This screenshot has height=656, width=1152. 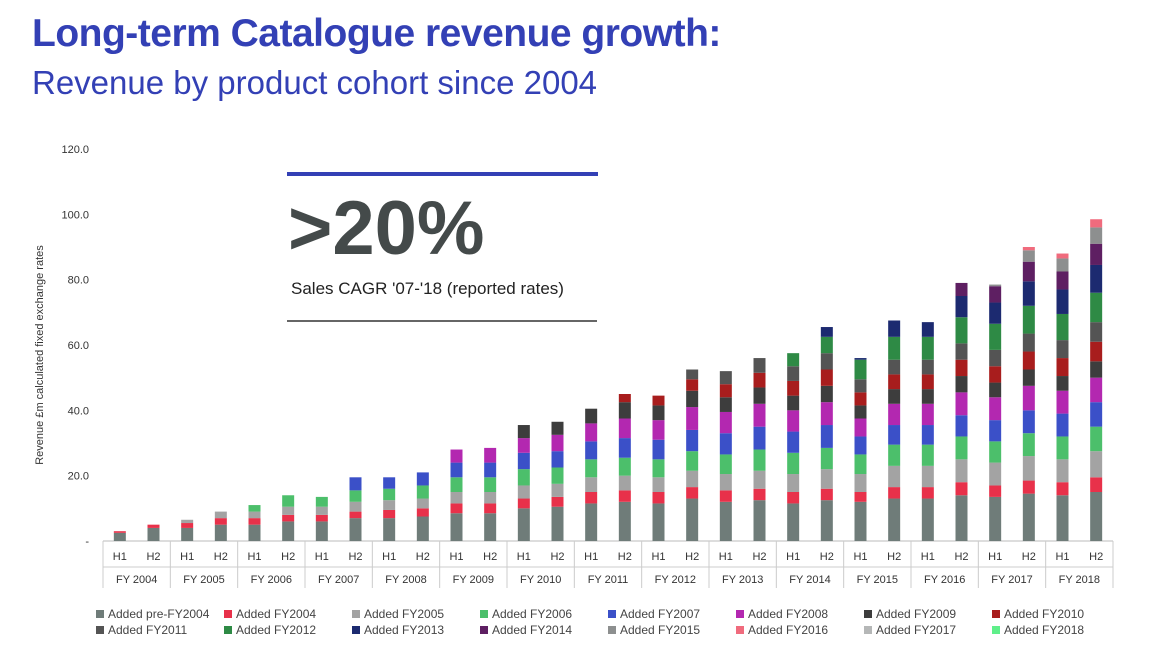 What do you see at coordinates (1079, 580) in the screenshot?
I see `x-year-label: FY 2018` at bounding box center [1079, 580].